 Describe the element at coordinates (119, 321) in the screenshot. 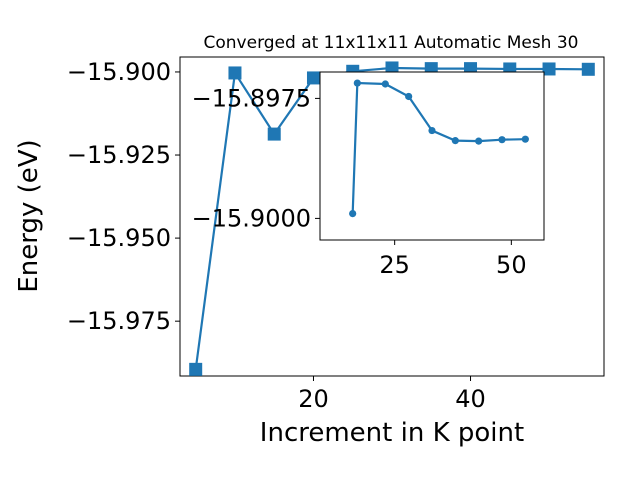

I see `y-tick-label: −15.975` at that location.